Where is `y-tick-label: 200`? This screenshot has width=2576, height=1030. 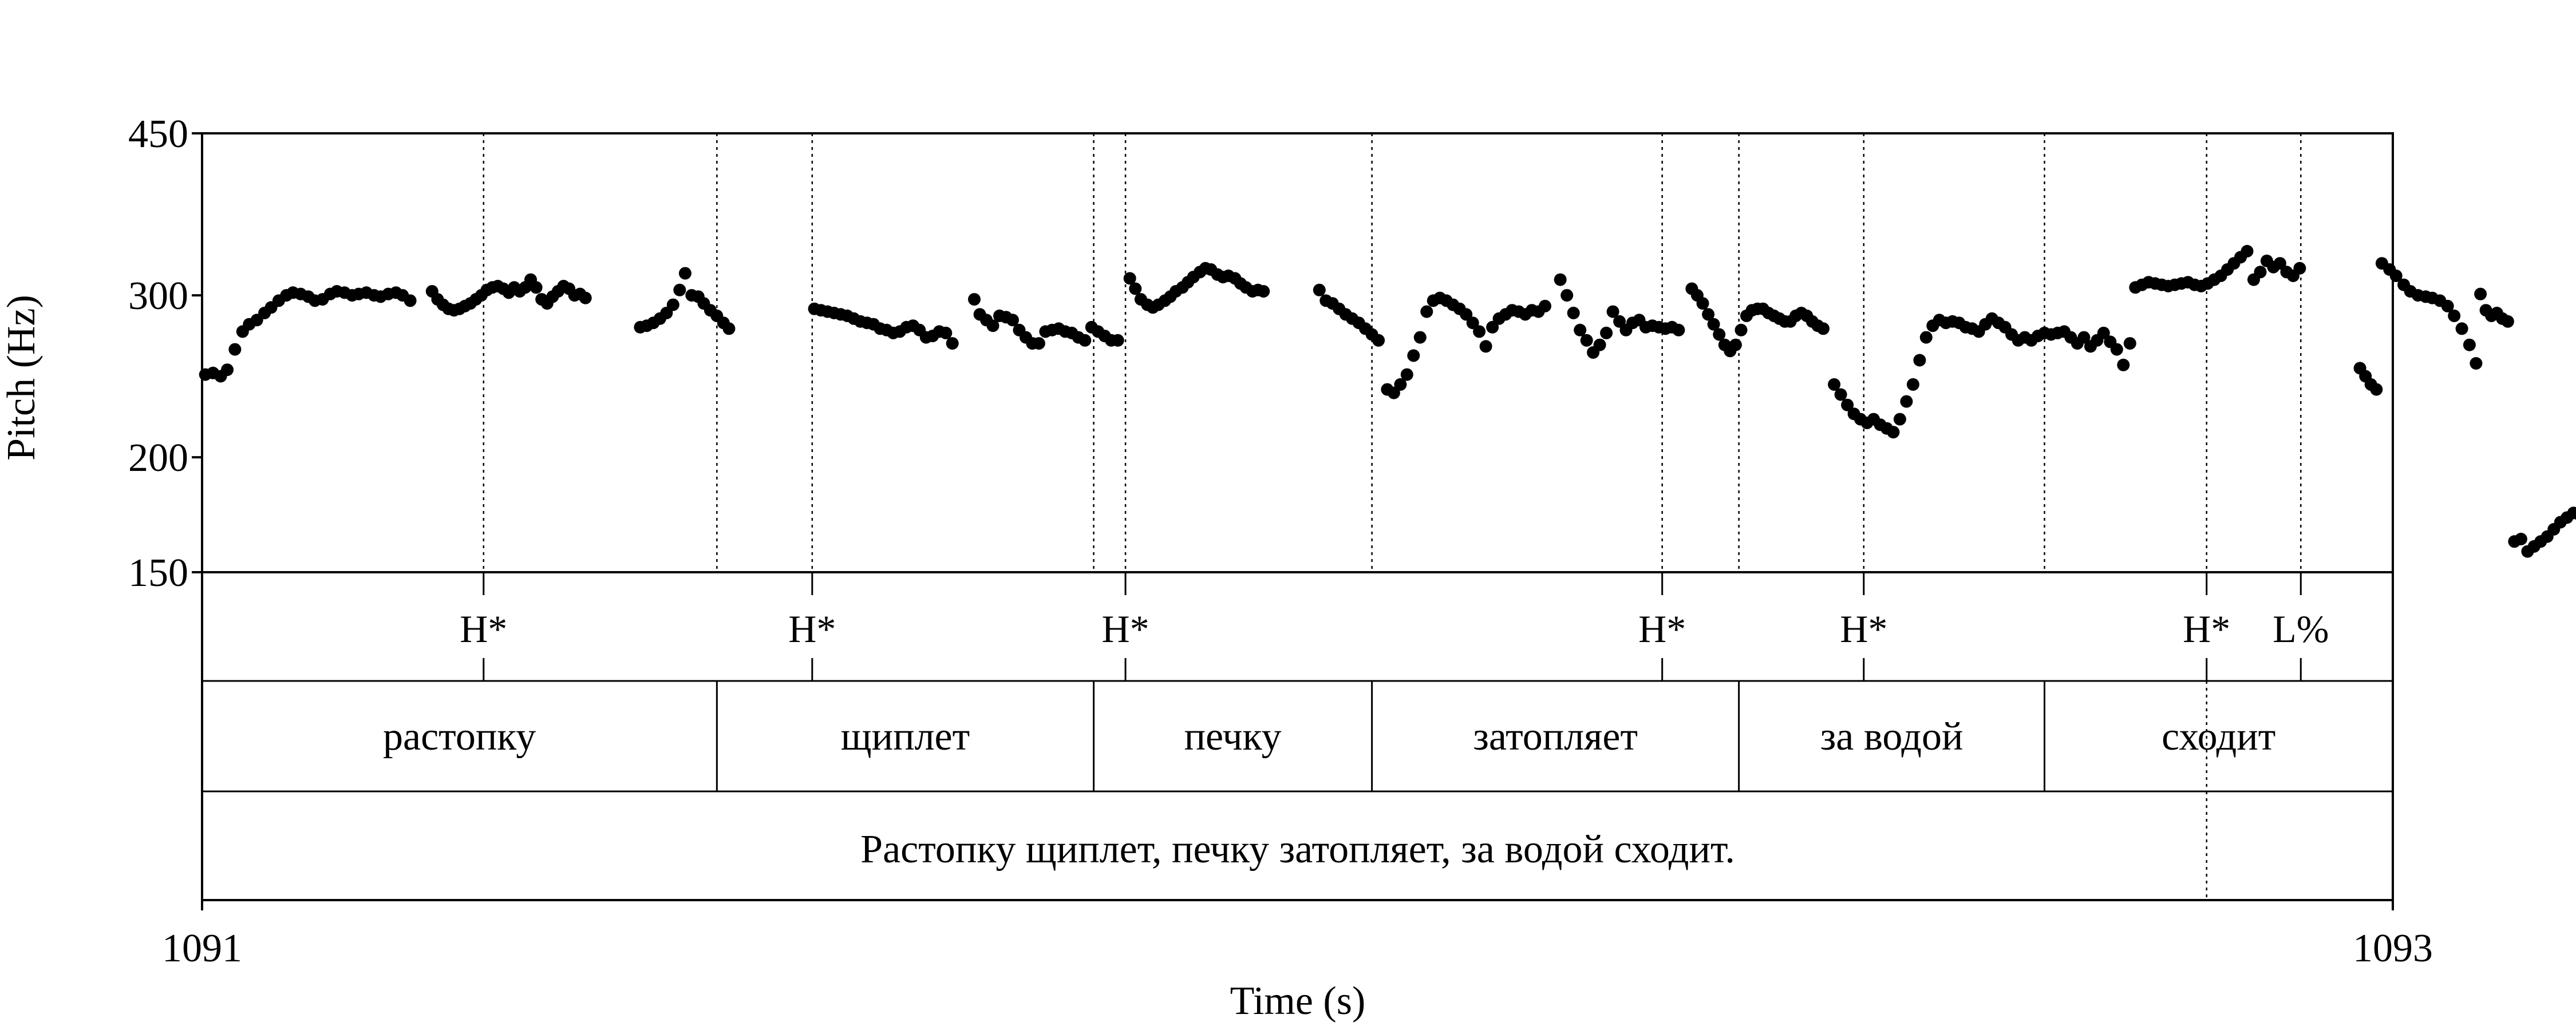 y-tick-label: 200 is located at coordinates (158, 458).